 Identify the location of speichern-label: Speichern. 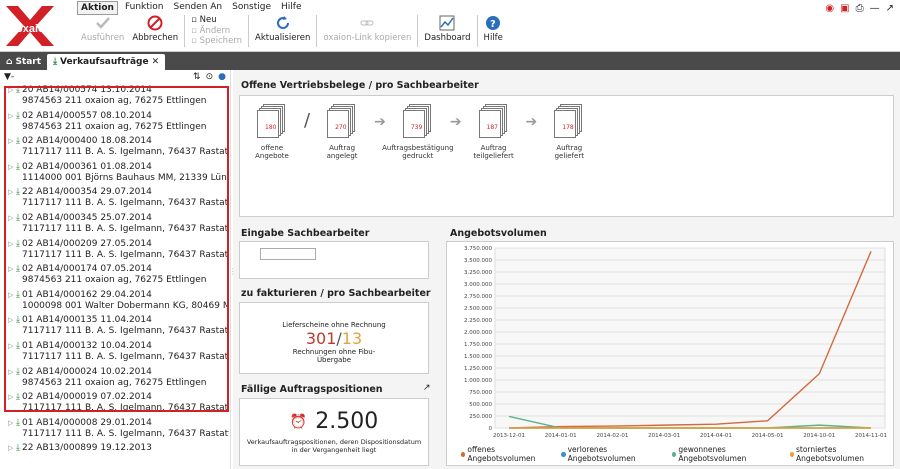
(221, 41).